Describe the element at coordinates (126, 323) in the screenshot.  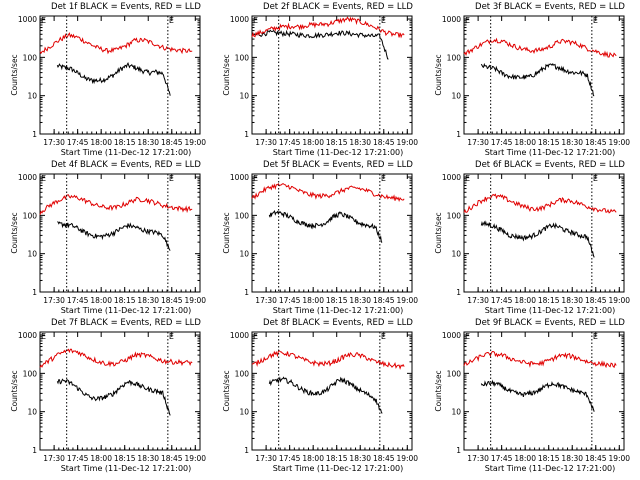
I see `panel-title: Det 7f BLACK = Events, RED = LLD` at that location.